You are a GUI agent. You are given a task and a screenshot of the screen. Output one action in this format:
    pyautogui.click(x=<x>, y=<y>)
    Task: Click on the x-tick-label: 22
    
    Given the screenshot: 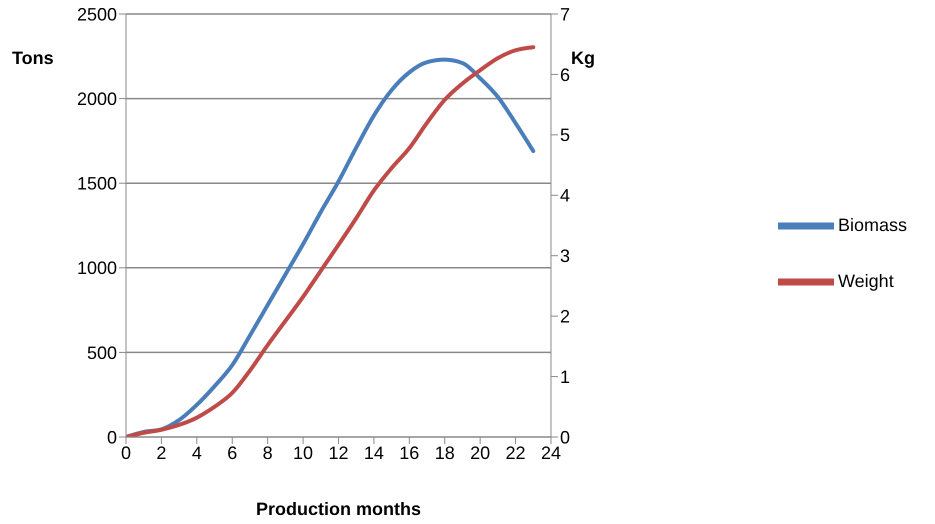 What is the action you would take?
    pyautogui.click(x=516, y=452)
    